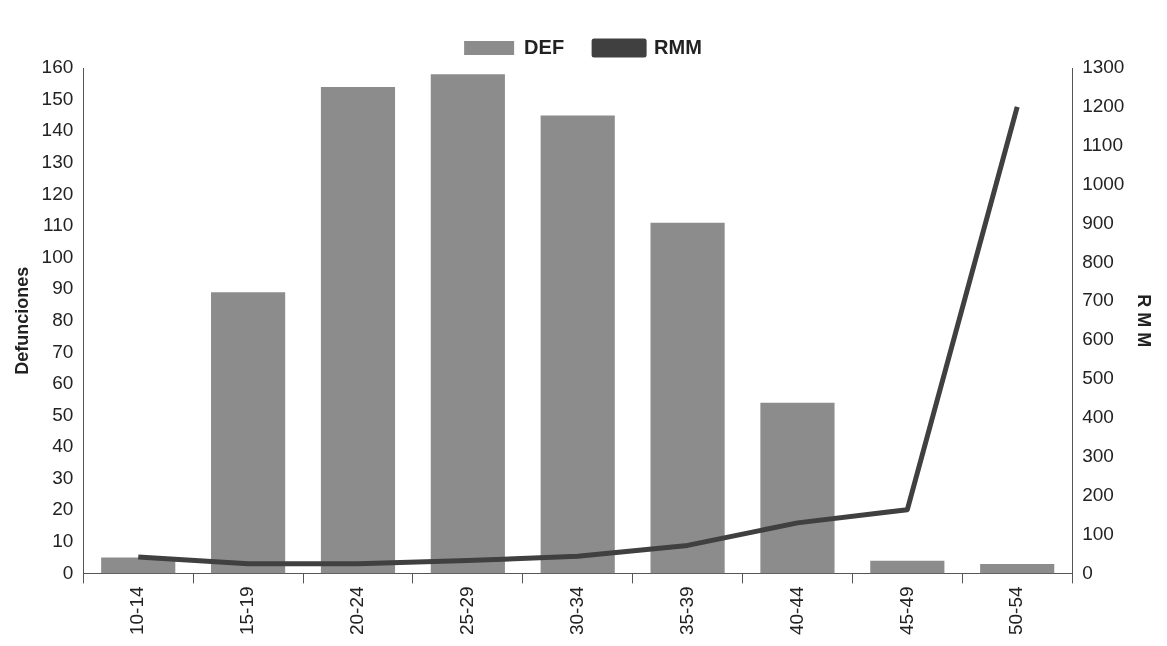 The width and height of the screenshot is (1167, 646). Describe the element at coordinates (467, 611) in the screenshot. I see `x-tick-label: 25-29` at that location.